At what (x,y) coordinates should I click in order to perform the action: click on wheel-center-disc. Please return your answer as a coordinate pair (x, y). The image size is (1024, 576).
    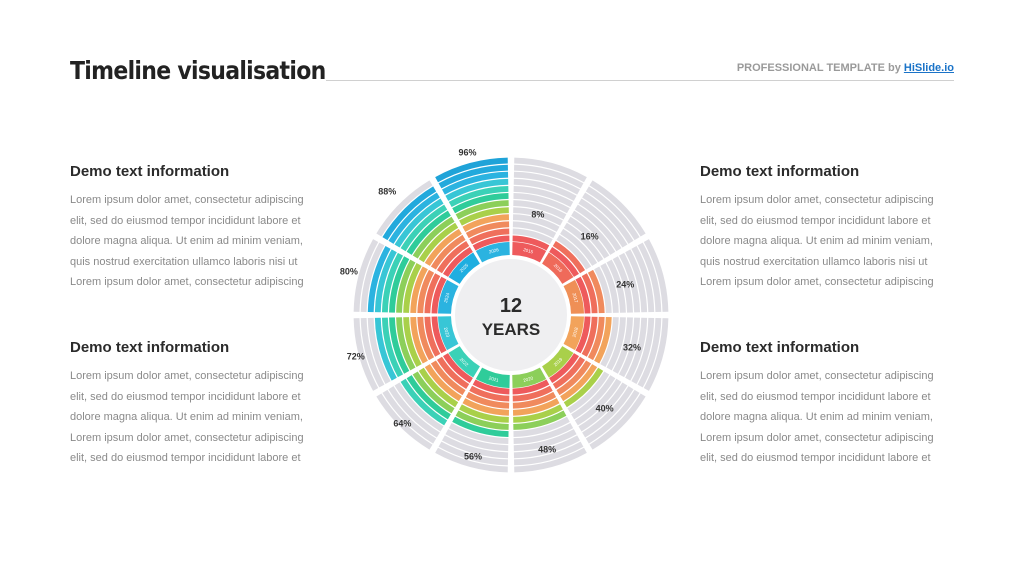
    Looking at the image, I should click on (511, 315).